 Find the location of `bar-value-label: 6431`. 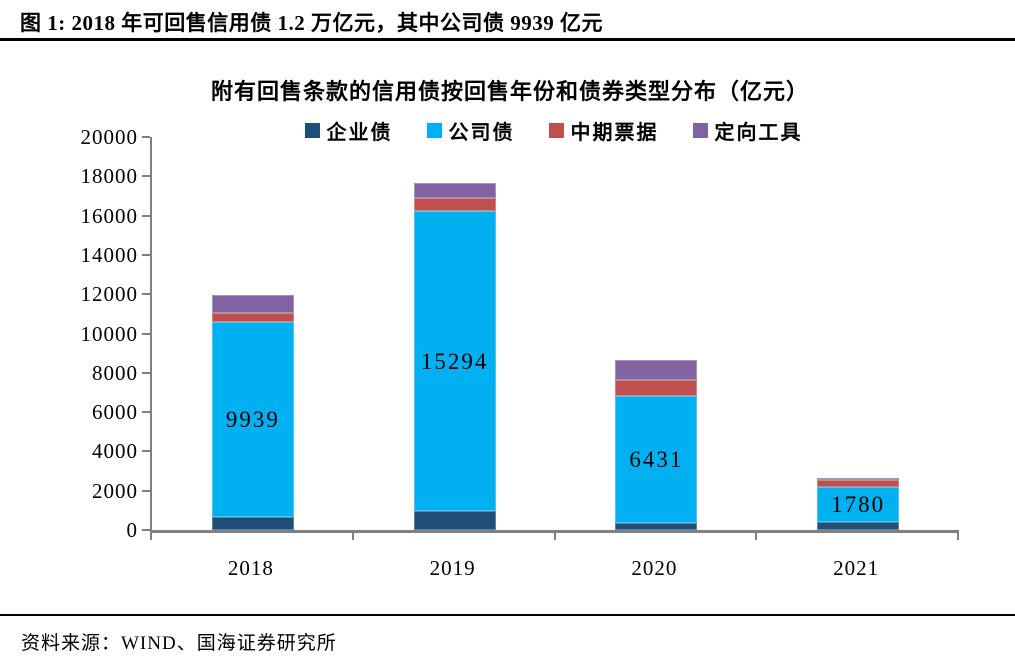

bar-value-label: 6431 is located at coordinates (656, 459).